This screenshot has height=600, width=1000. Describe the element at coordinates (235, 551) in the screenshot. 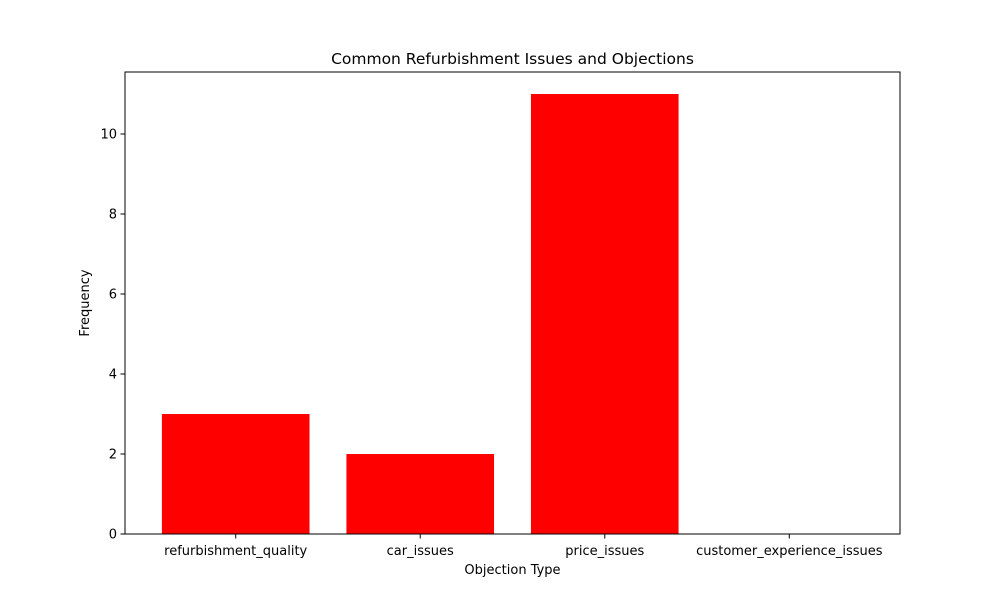

I see `x-tick-label: refurbishment_quality` at that location.